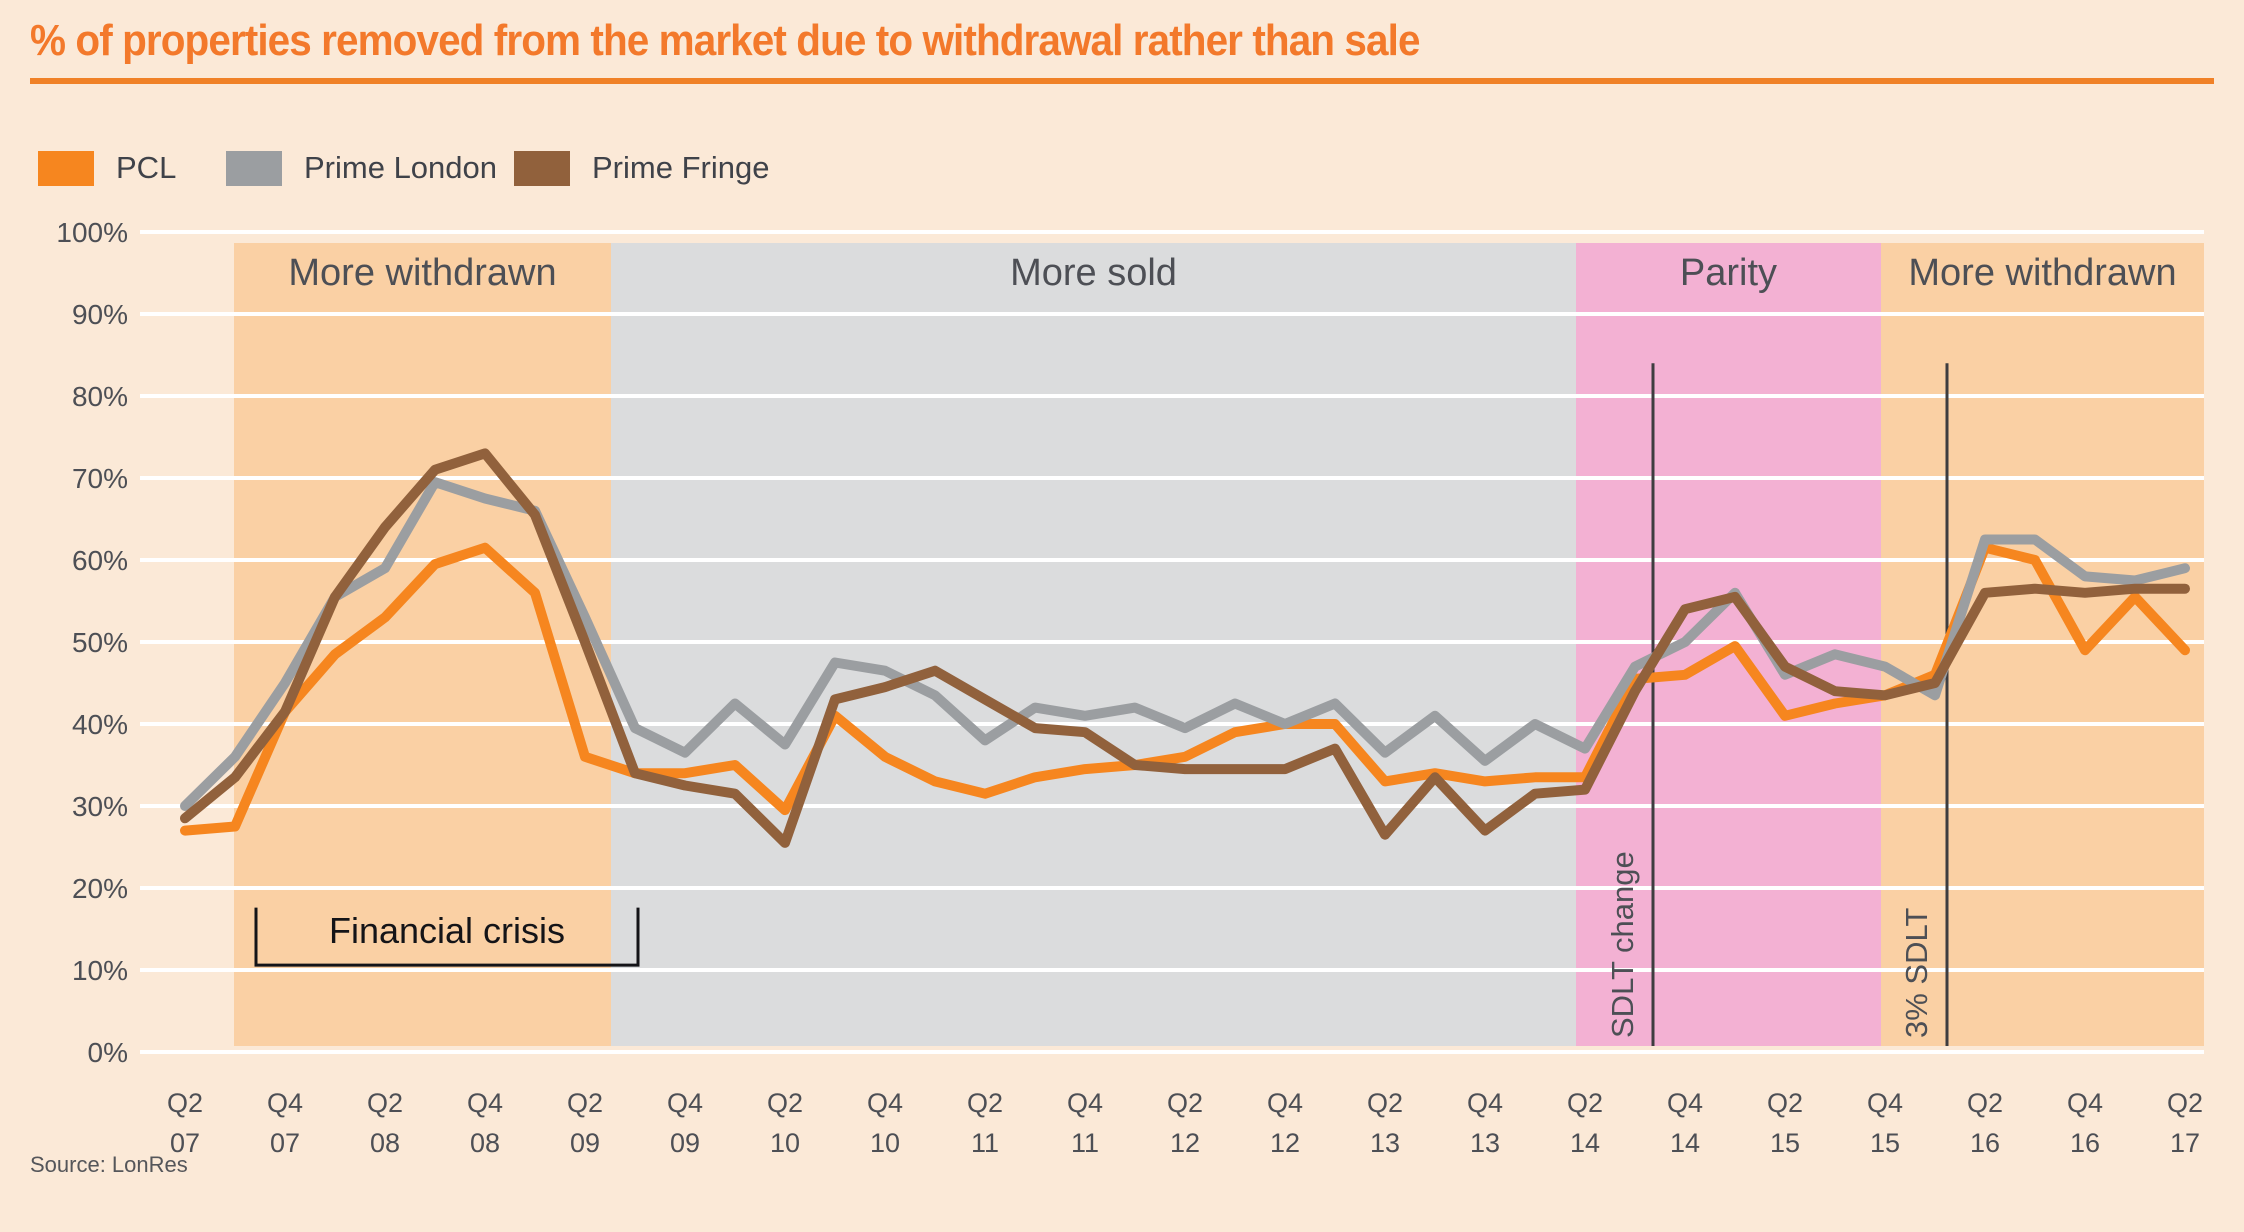 This screenshot has height=1232, width=2244. What do you see at coordinates (100, 396) in the screenshot?
I see `y-axis-label: 80%` at bounding box center [100, 396].